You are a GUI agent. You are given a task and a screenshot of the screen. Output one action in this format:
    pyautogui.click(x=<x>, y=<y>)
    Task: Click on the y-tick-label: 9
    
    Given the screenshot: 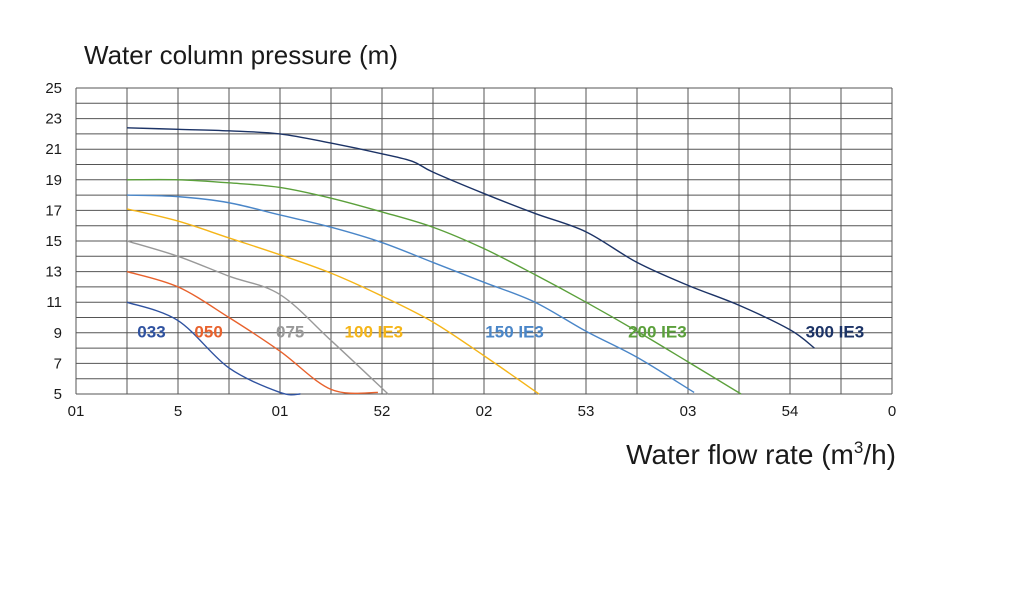 What is the action you would take?
    pyautogui.click(x=58, y=333)
    